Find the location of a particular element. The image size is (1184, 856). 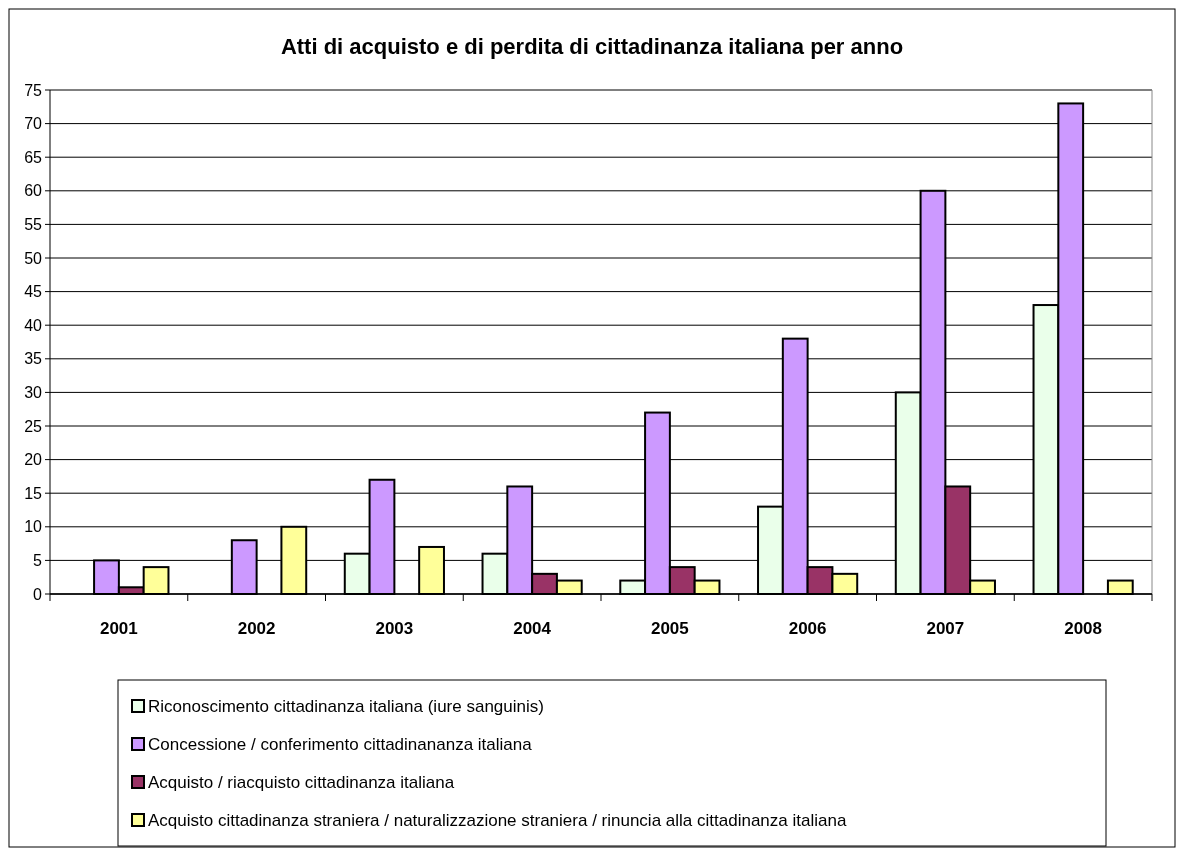

y-tick-label: 75 is located at coordinates (33, 90).